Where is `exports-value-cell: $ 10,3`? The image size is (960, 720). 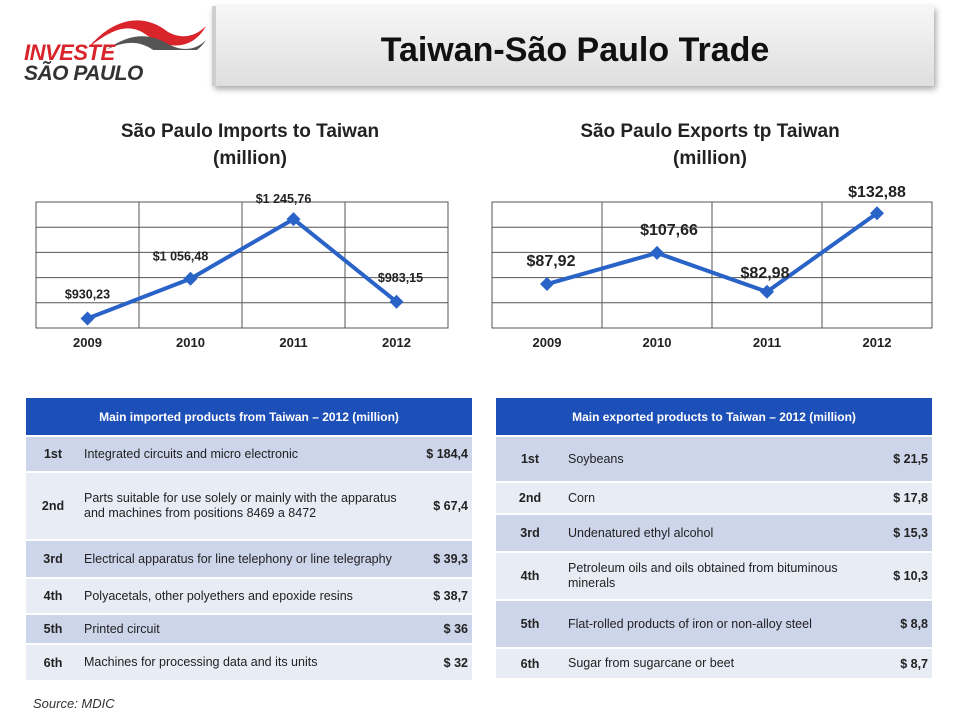 exports-value-cell: $ 10,3 is located at coordinates (898, 575).